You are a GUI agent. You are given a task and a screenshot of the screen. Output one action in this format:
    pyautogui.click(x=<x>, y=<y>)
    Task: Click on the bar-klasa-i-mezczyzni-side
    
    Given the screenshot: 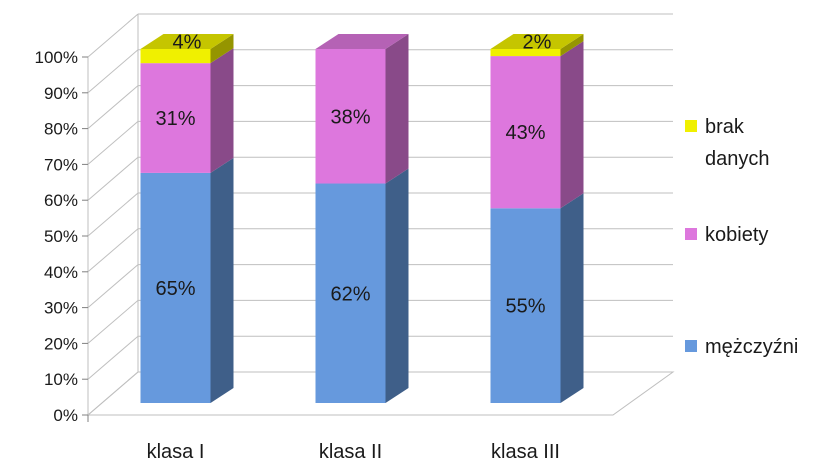 What is the action you would take?
    pyautogui.click(x=222, y=280)
    